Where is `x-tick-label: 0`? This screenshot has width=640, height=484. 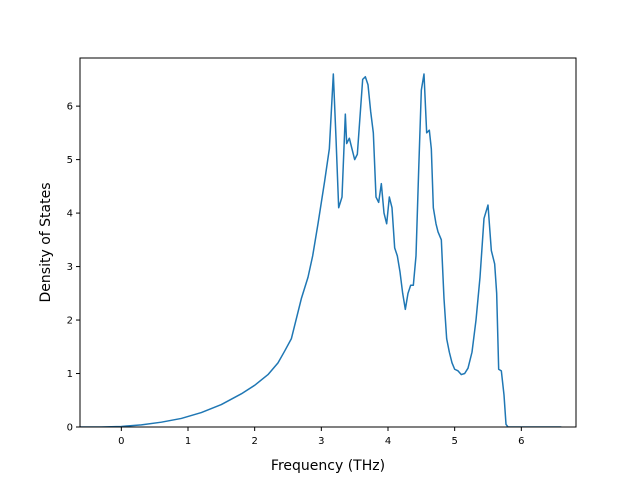 x-tick-label: 0 is located at coordinates (121, 441).